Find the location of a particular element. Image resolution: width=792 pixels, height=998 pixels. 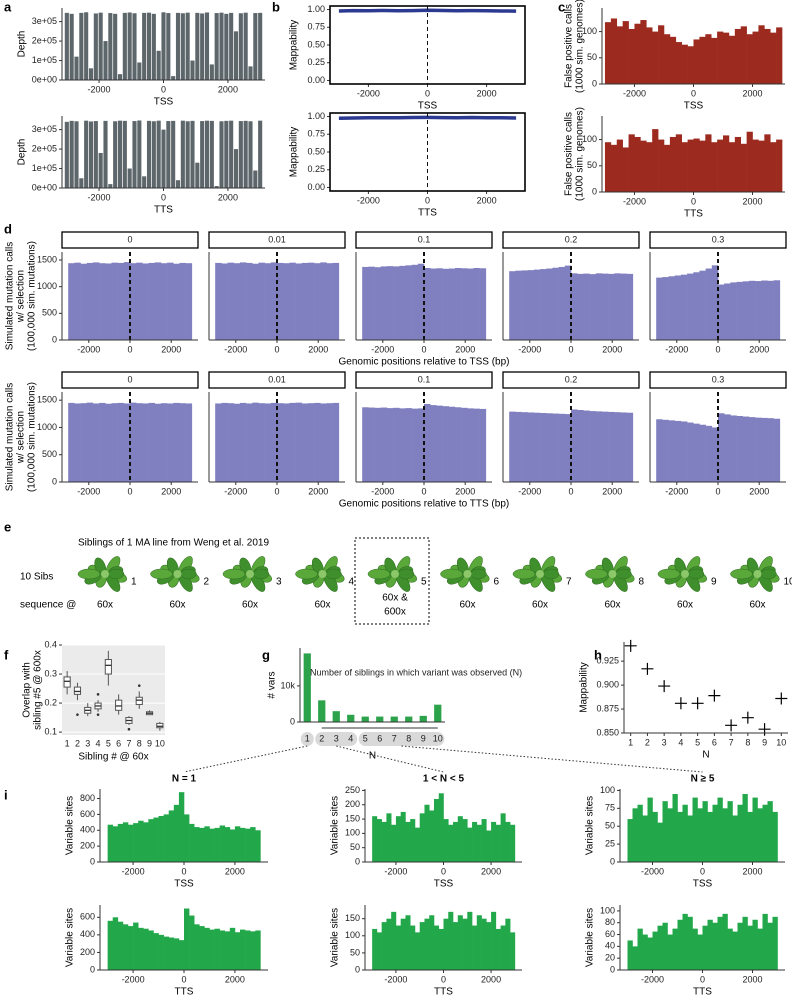

y-tick-label: 0.4 is located at coordinates (50, 644).